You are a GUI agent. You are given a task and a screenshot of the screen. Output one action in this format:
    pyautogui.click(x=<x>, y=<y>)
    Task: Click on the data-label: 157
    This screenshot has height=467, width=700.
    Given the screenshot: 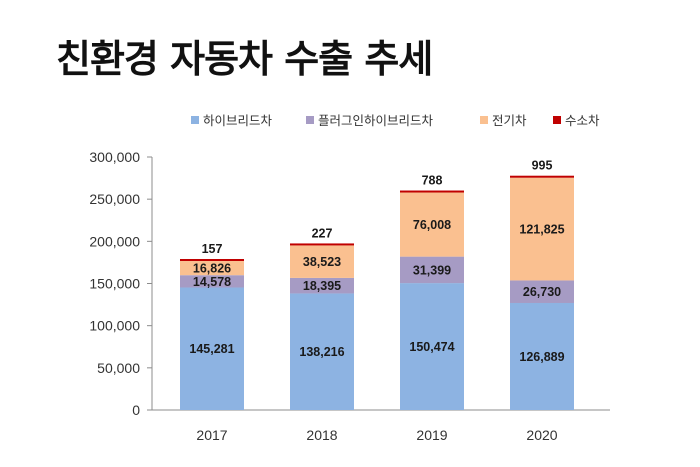 What is the action you would take?
    pyautogui.click(x=212, y=249)
    